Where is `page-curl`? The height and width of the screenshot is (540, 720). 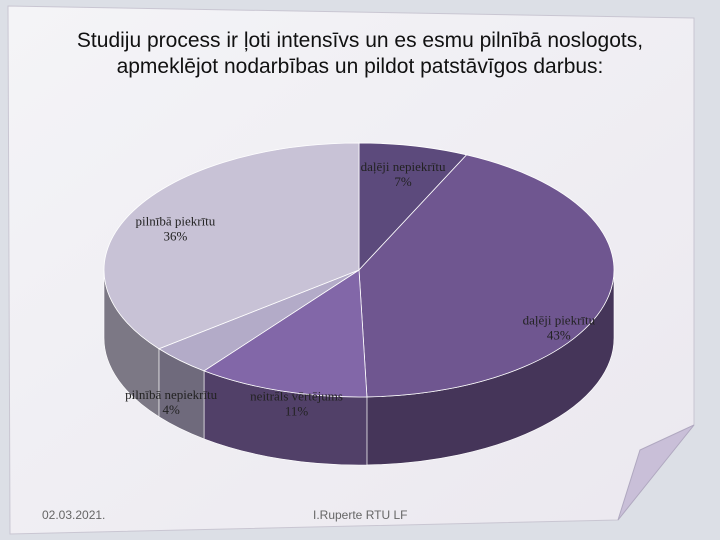 page-curl is located at coordinates (656, 472).